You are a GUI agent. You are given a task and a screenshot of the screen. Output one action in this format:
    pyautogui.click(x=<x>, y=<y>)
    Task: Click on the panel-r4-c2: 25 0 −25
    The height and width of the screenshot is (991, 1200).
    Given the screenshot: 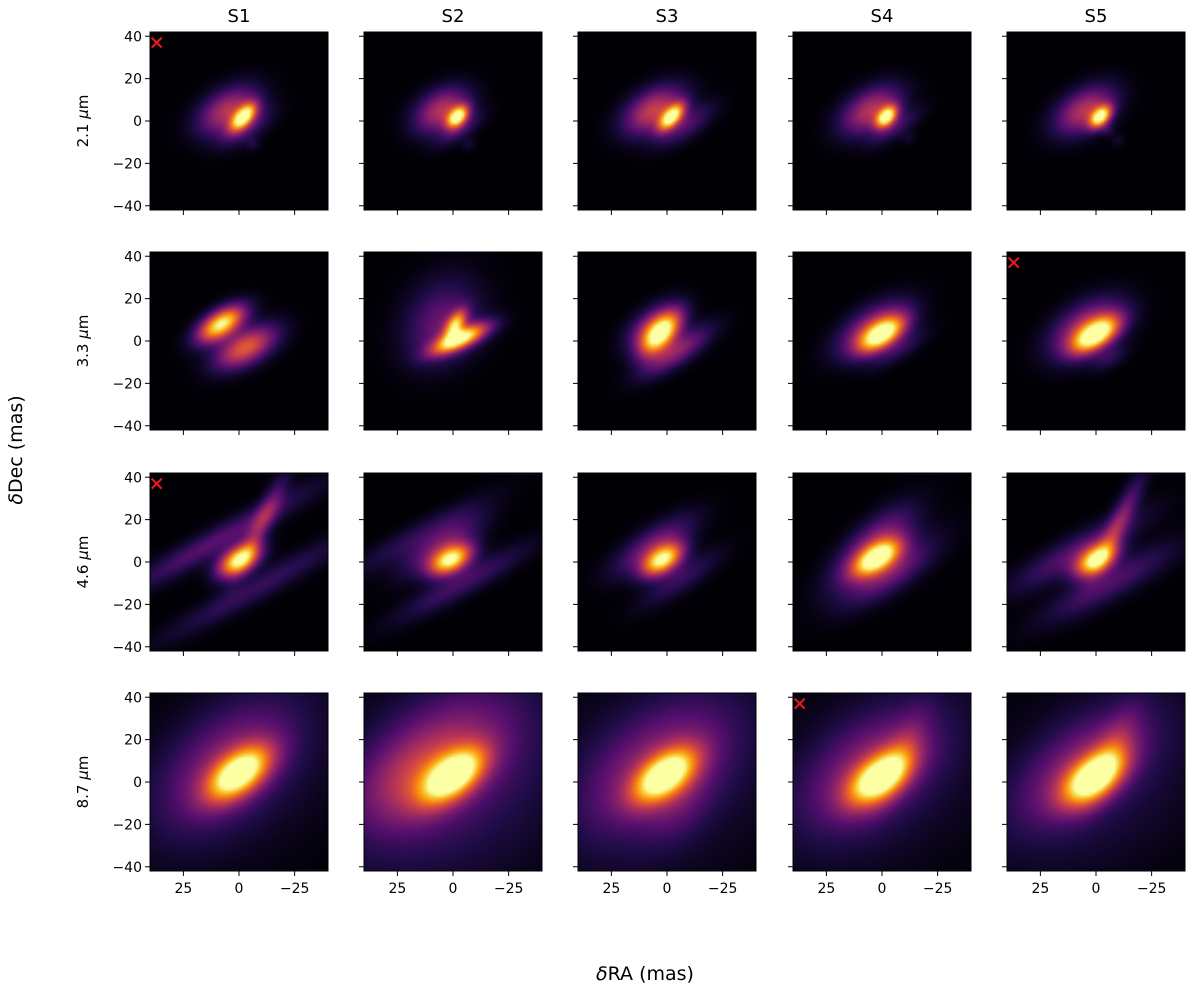 What is the action you would take?
    pyautogui.click(x=451, y=794)
    